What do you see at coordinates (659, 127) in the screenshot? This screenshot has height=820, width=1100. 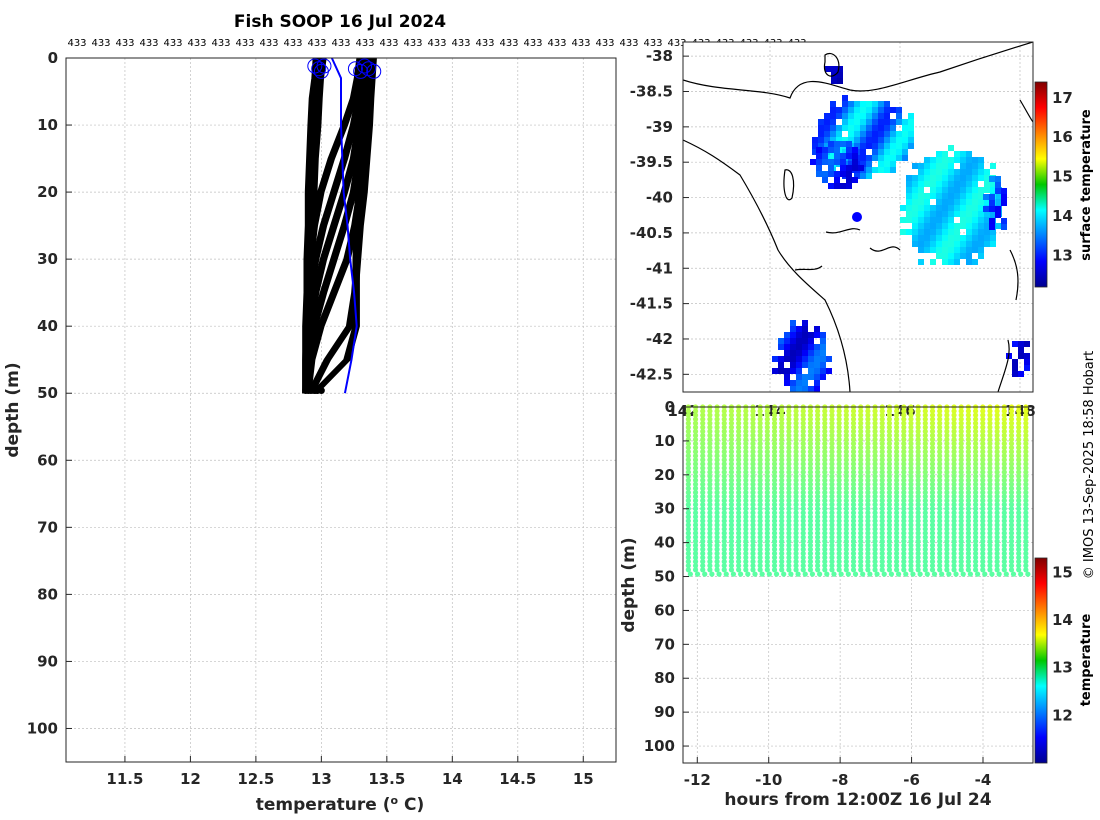 I see `map-y-tick-label: -39` at bounding box center [659, 127].